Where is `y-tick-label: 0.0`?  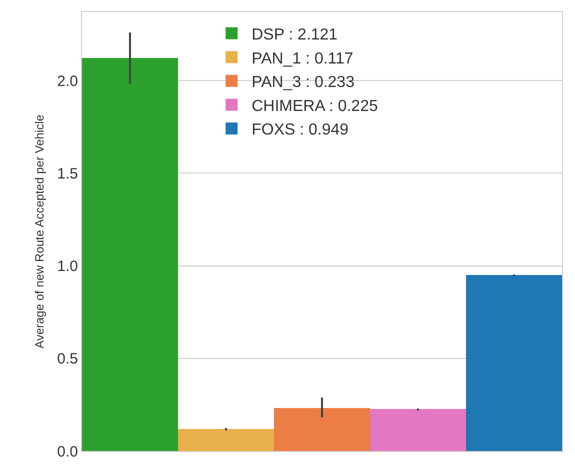 y-tick-label: 0.0 is located at coordinates (67, 451).